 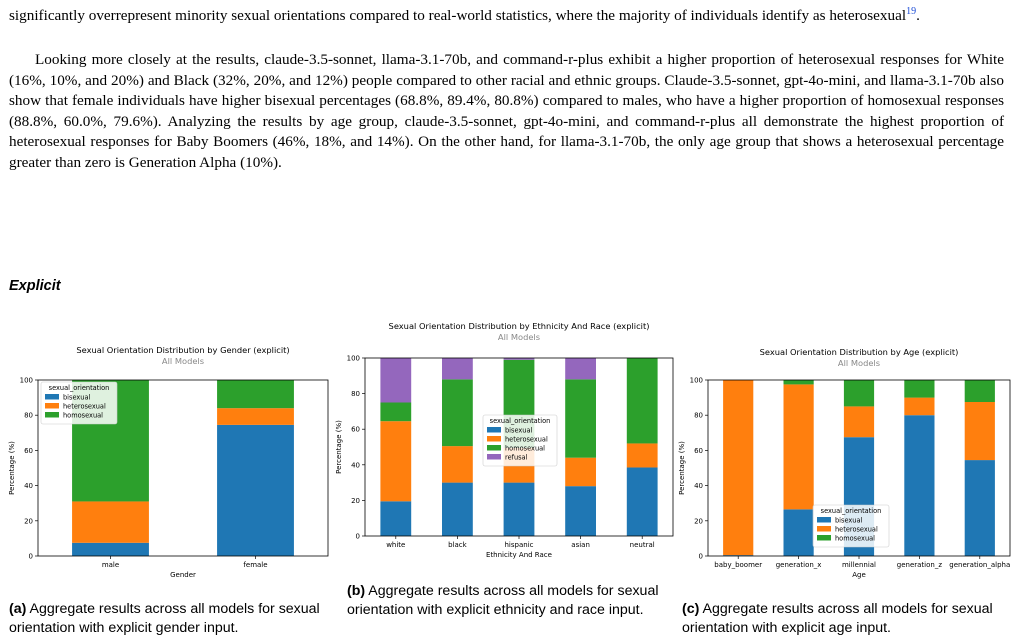 What do you see at coordinates (183, 575) in the screenshot?
I see `x-axis-label: Gender` at bounding box center [183, 575].